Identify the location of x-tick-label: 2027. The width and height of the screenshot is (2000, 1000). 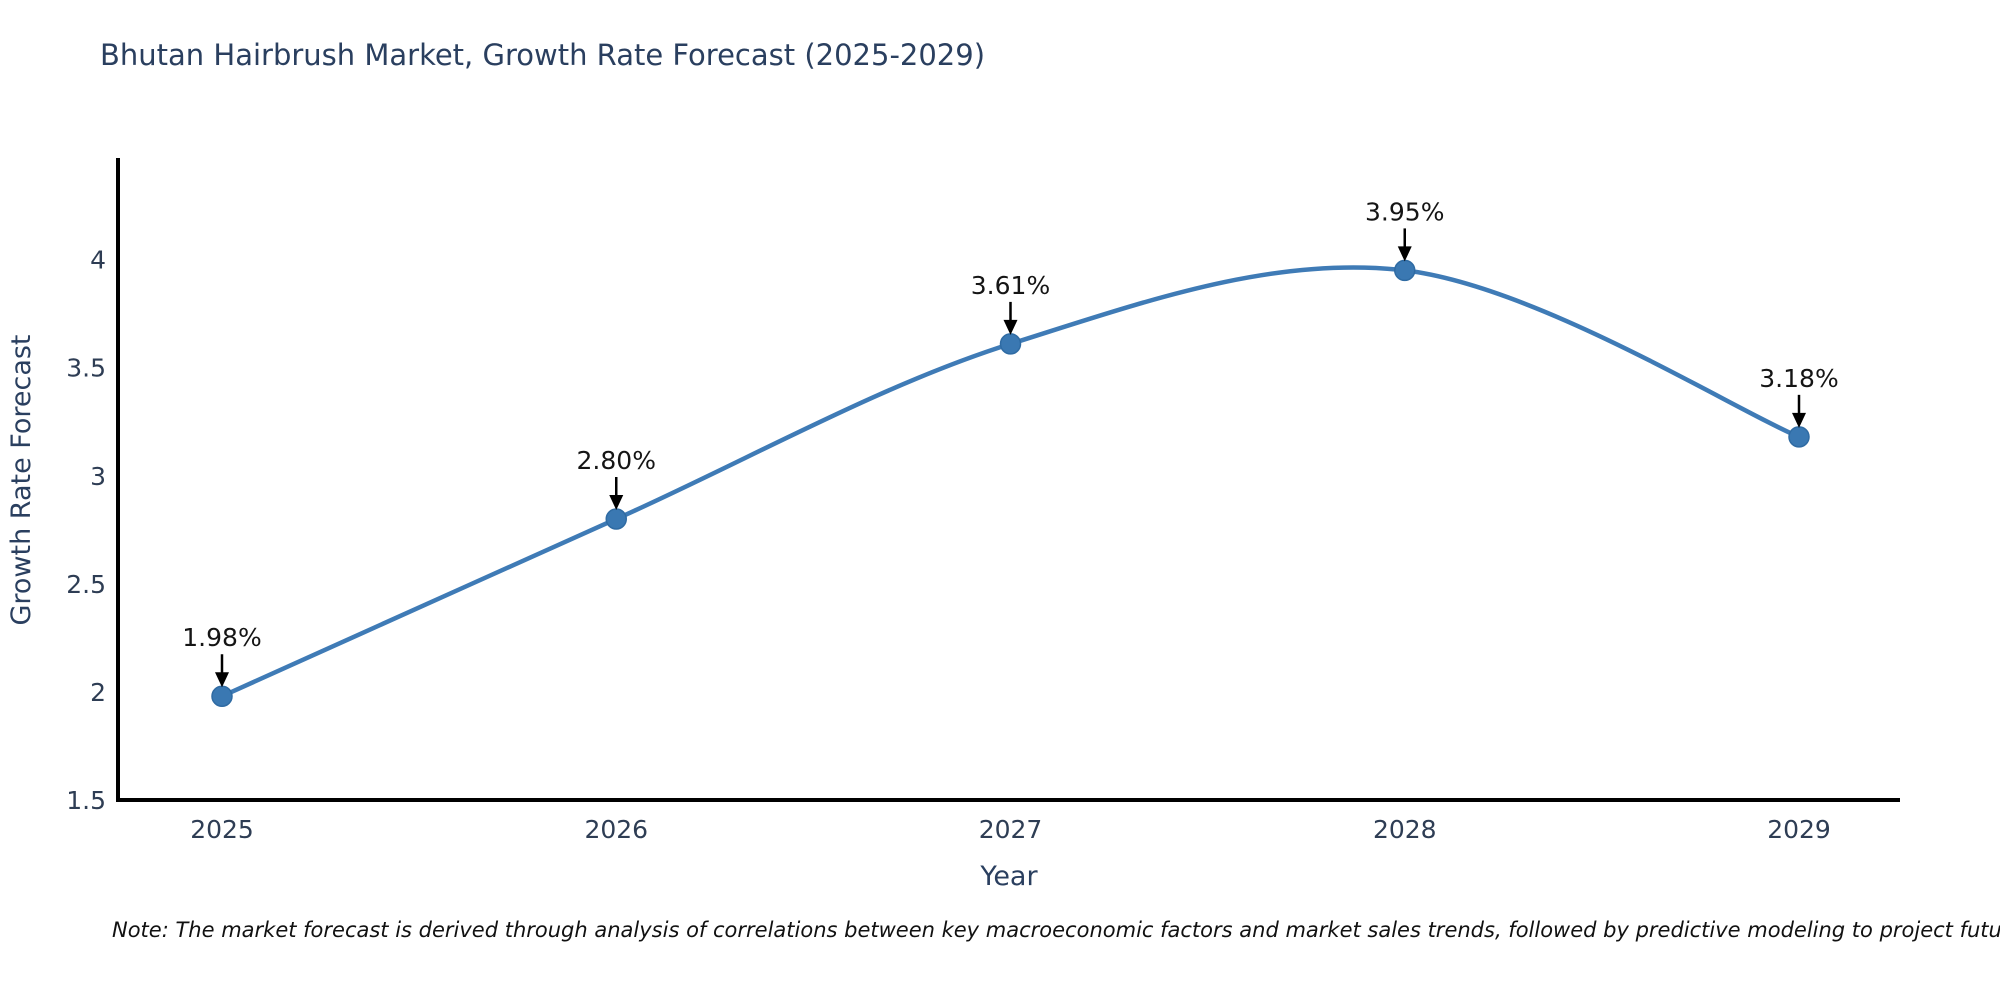
(1011, 829).